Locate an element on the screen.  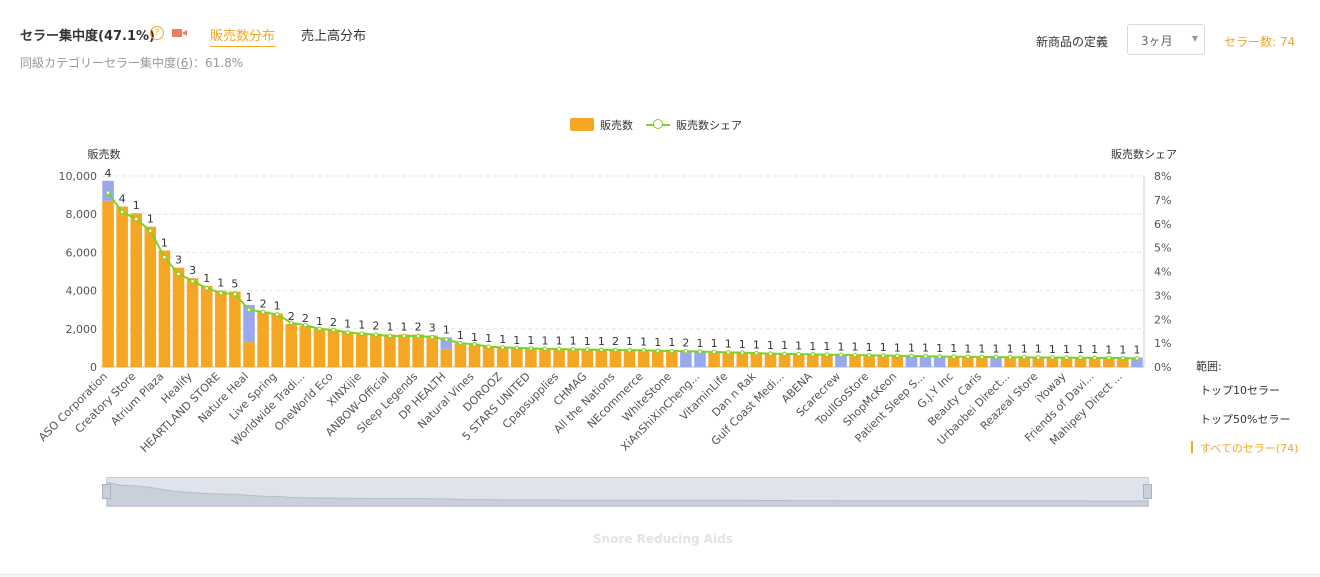
range-option-top10: トップ10セラー is located at coordinates (1240, 390).